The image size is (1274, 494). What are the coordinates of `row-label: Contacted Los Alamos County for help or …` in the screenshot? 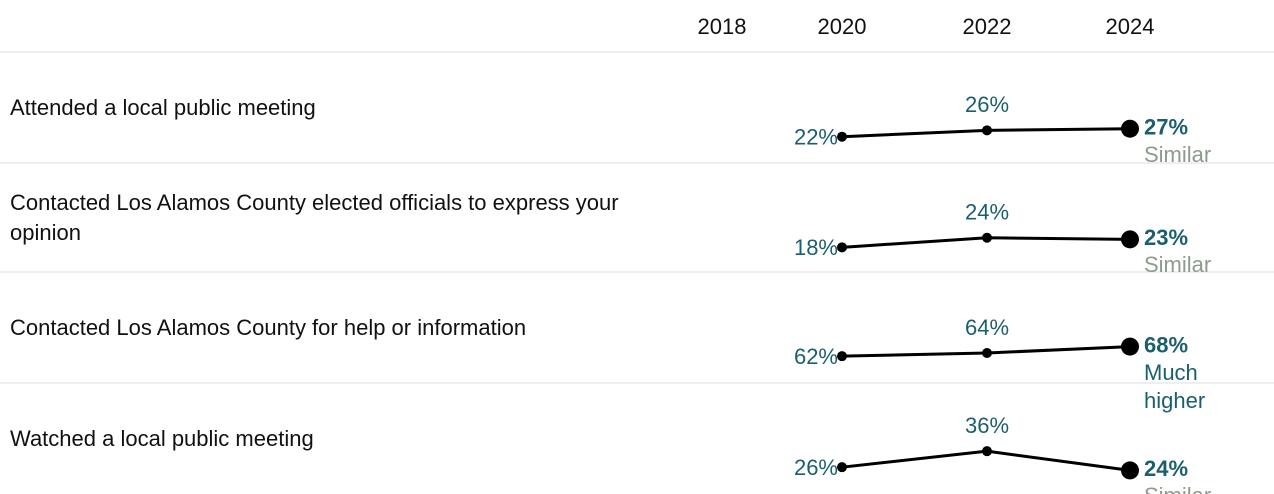 It's located at (268, 327).